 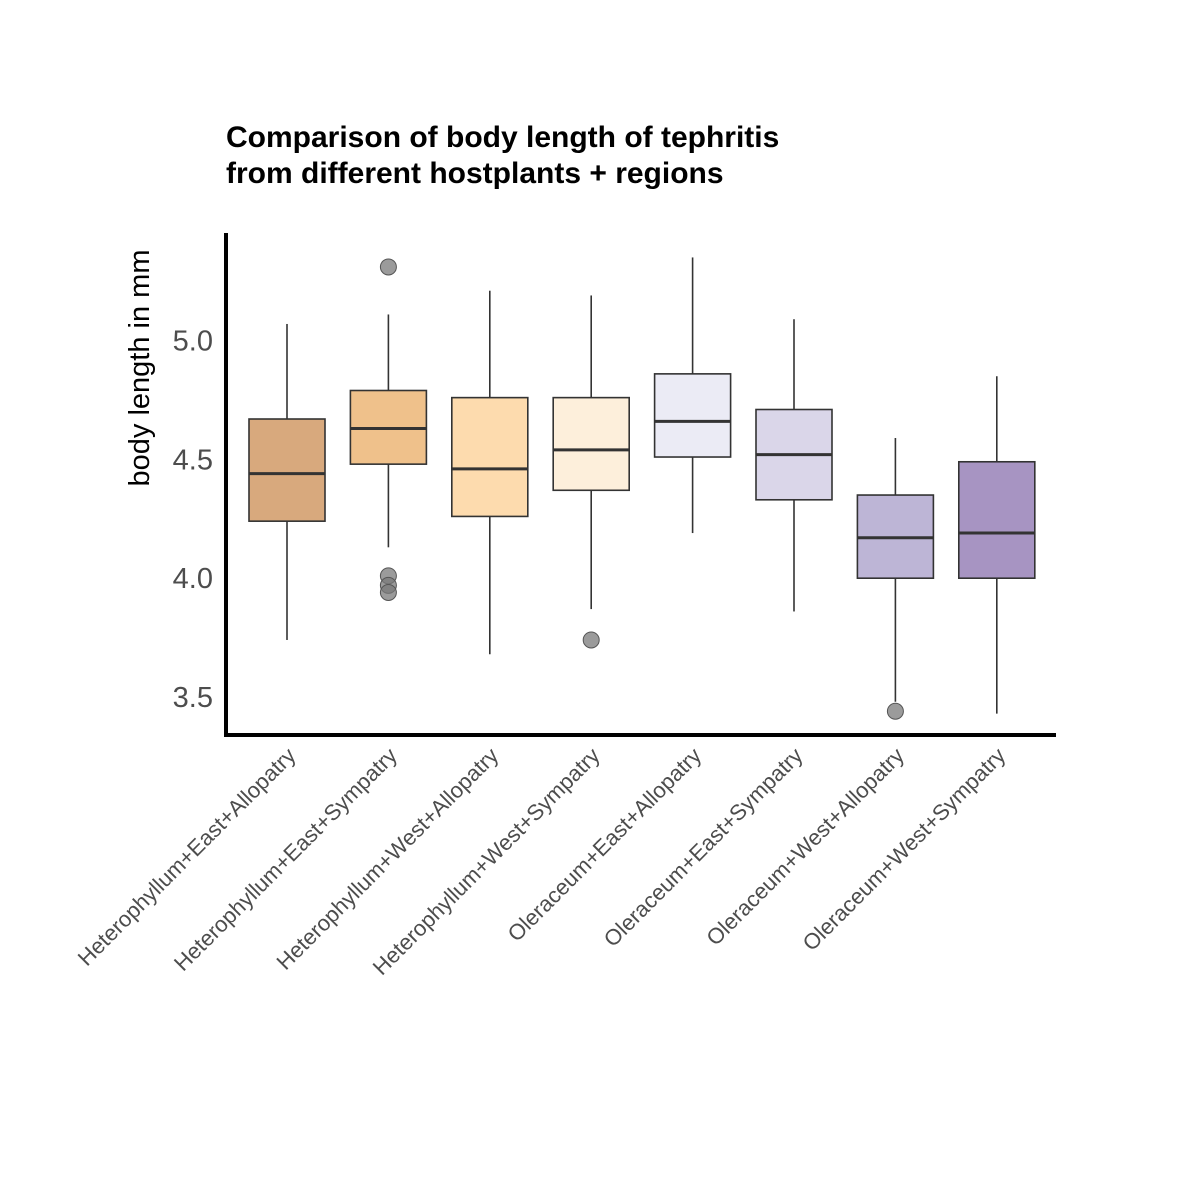 I want to click on y-tick-label: 4.0, so click(x=193, y=579).